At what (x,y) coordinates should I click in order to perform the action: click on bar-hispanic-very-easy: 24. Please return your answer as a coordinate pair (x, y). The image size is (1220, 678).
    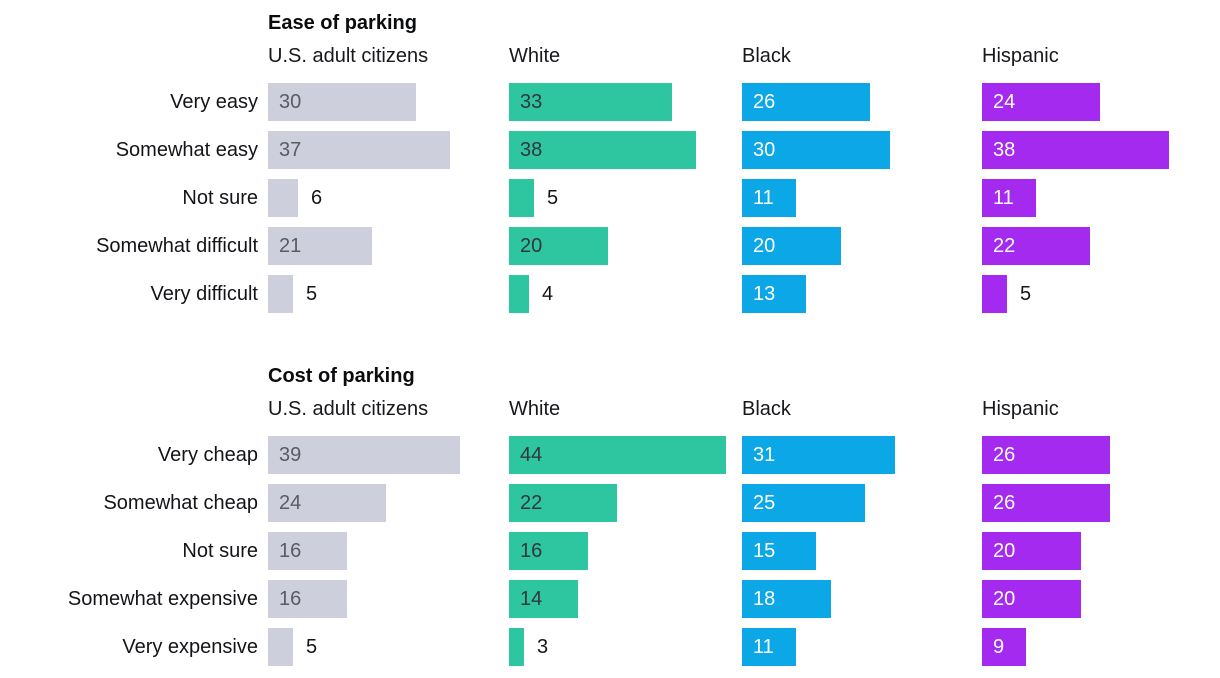
    Looking at the image, I should click on (1041, 102).